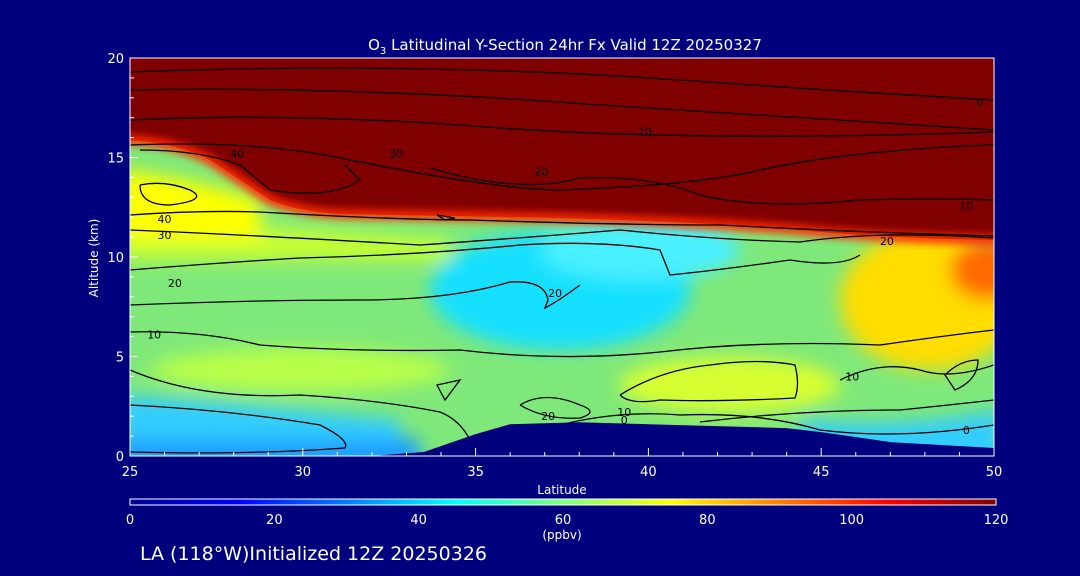 The height and width of the screenshot is (576, 1080). Describe the element at coordinates (274, 520) in the screenshot. I see `colorbar-tick-label: 20` at that location.